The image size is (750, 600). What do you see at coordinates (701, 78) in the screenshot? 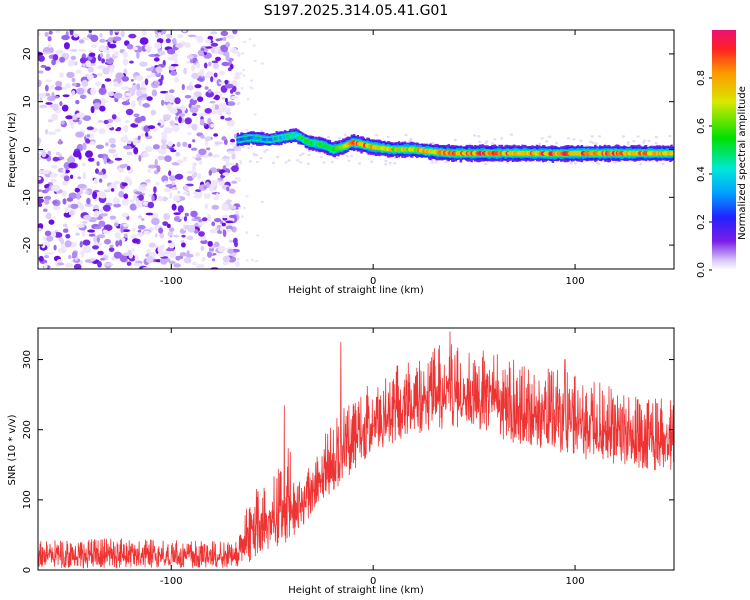
I see `colorbar-tick-label: 0.8` at bounding box center [701, 78].